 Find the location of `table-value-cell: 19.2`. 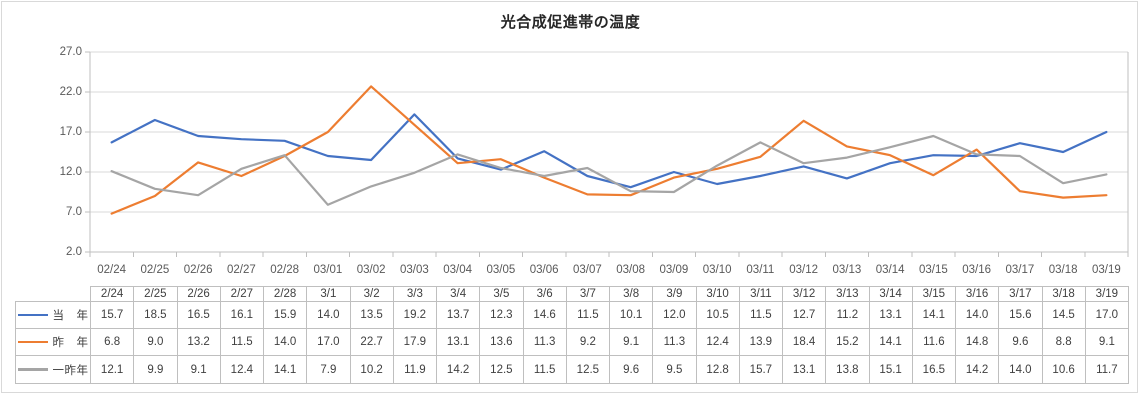

table-value-cell: 19.2 is located at coordinates (415, 315).